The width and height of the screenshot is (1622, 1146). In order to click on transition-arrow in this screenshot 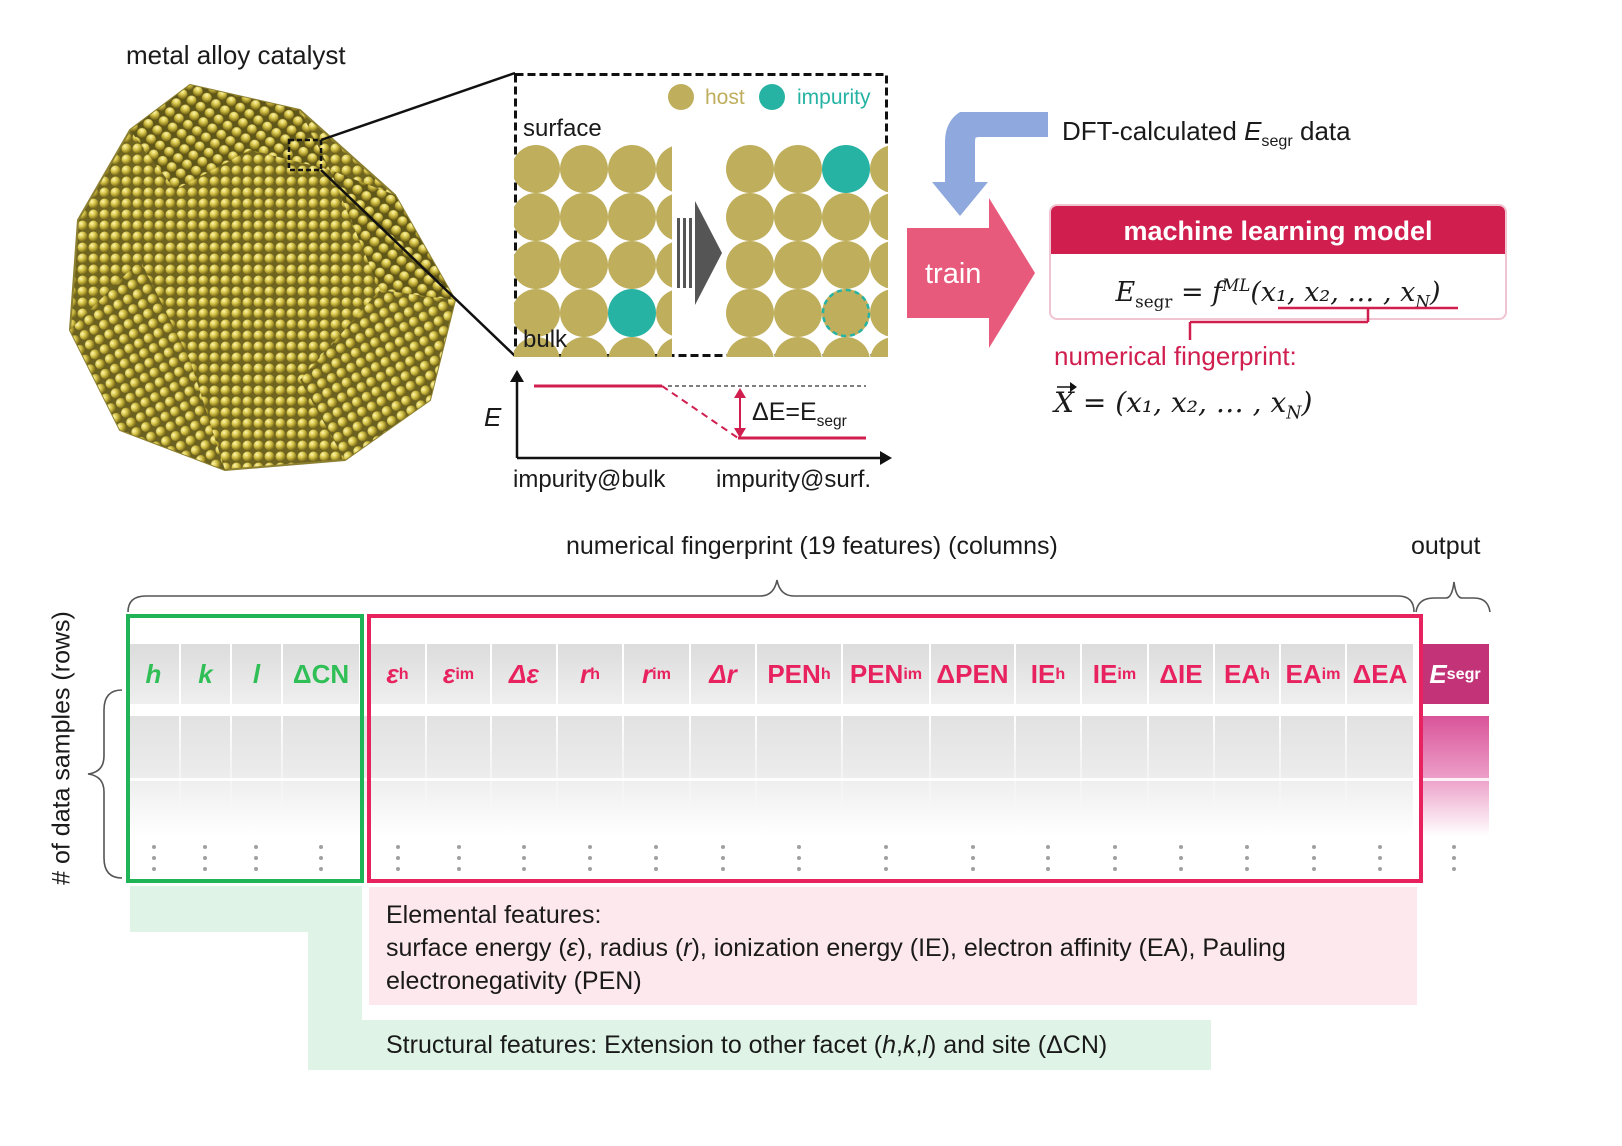, I will do `click(699, 253)`.